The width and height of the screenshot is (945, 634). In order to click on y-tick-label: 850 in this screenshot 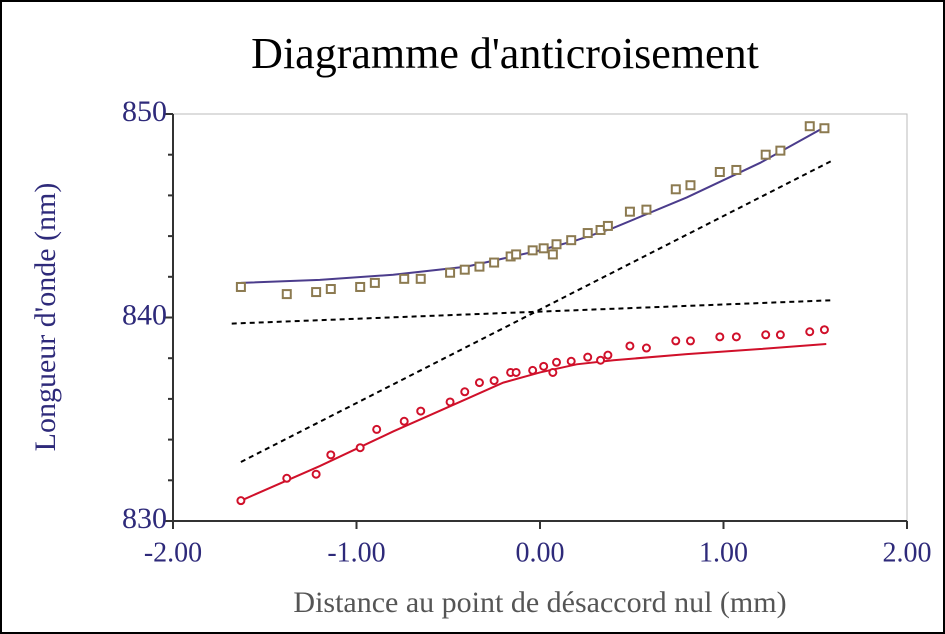, I will do `click(144, 111)`.